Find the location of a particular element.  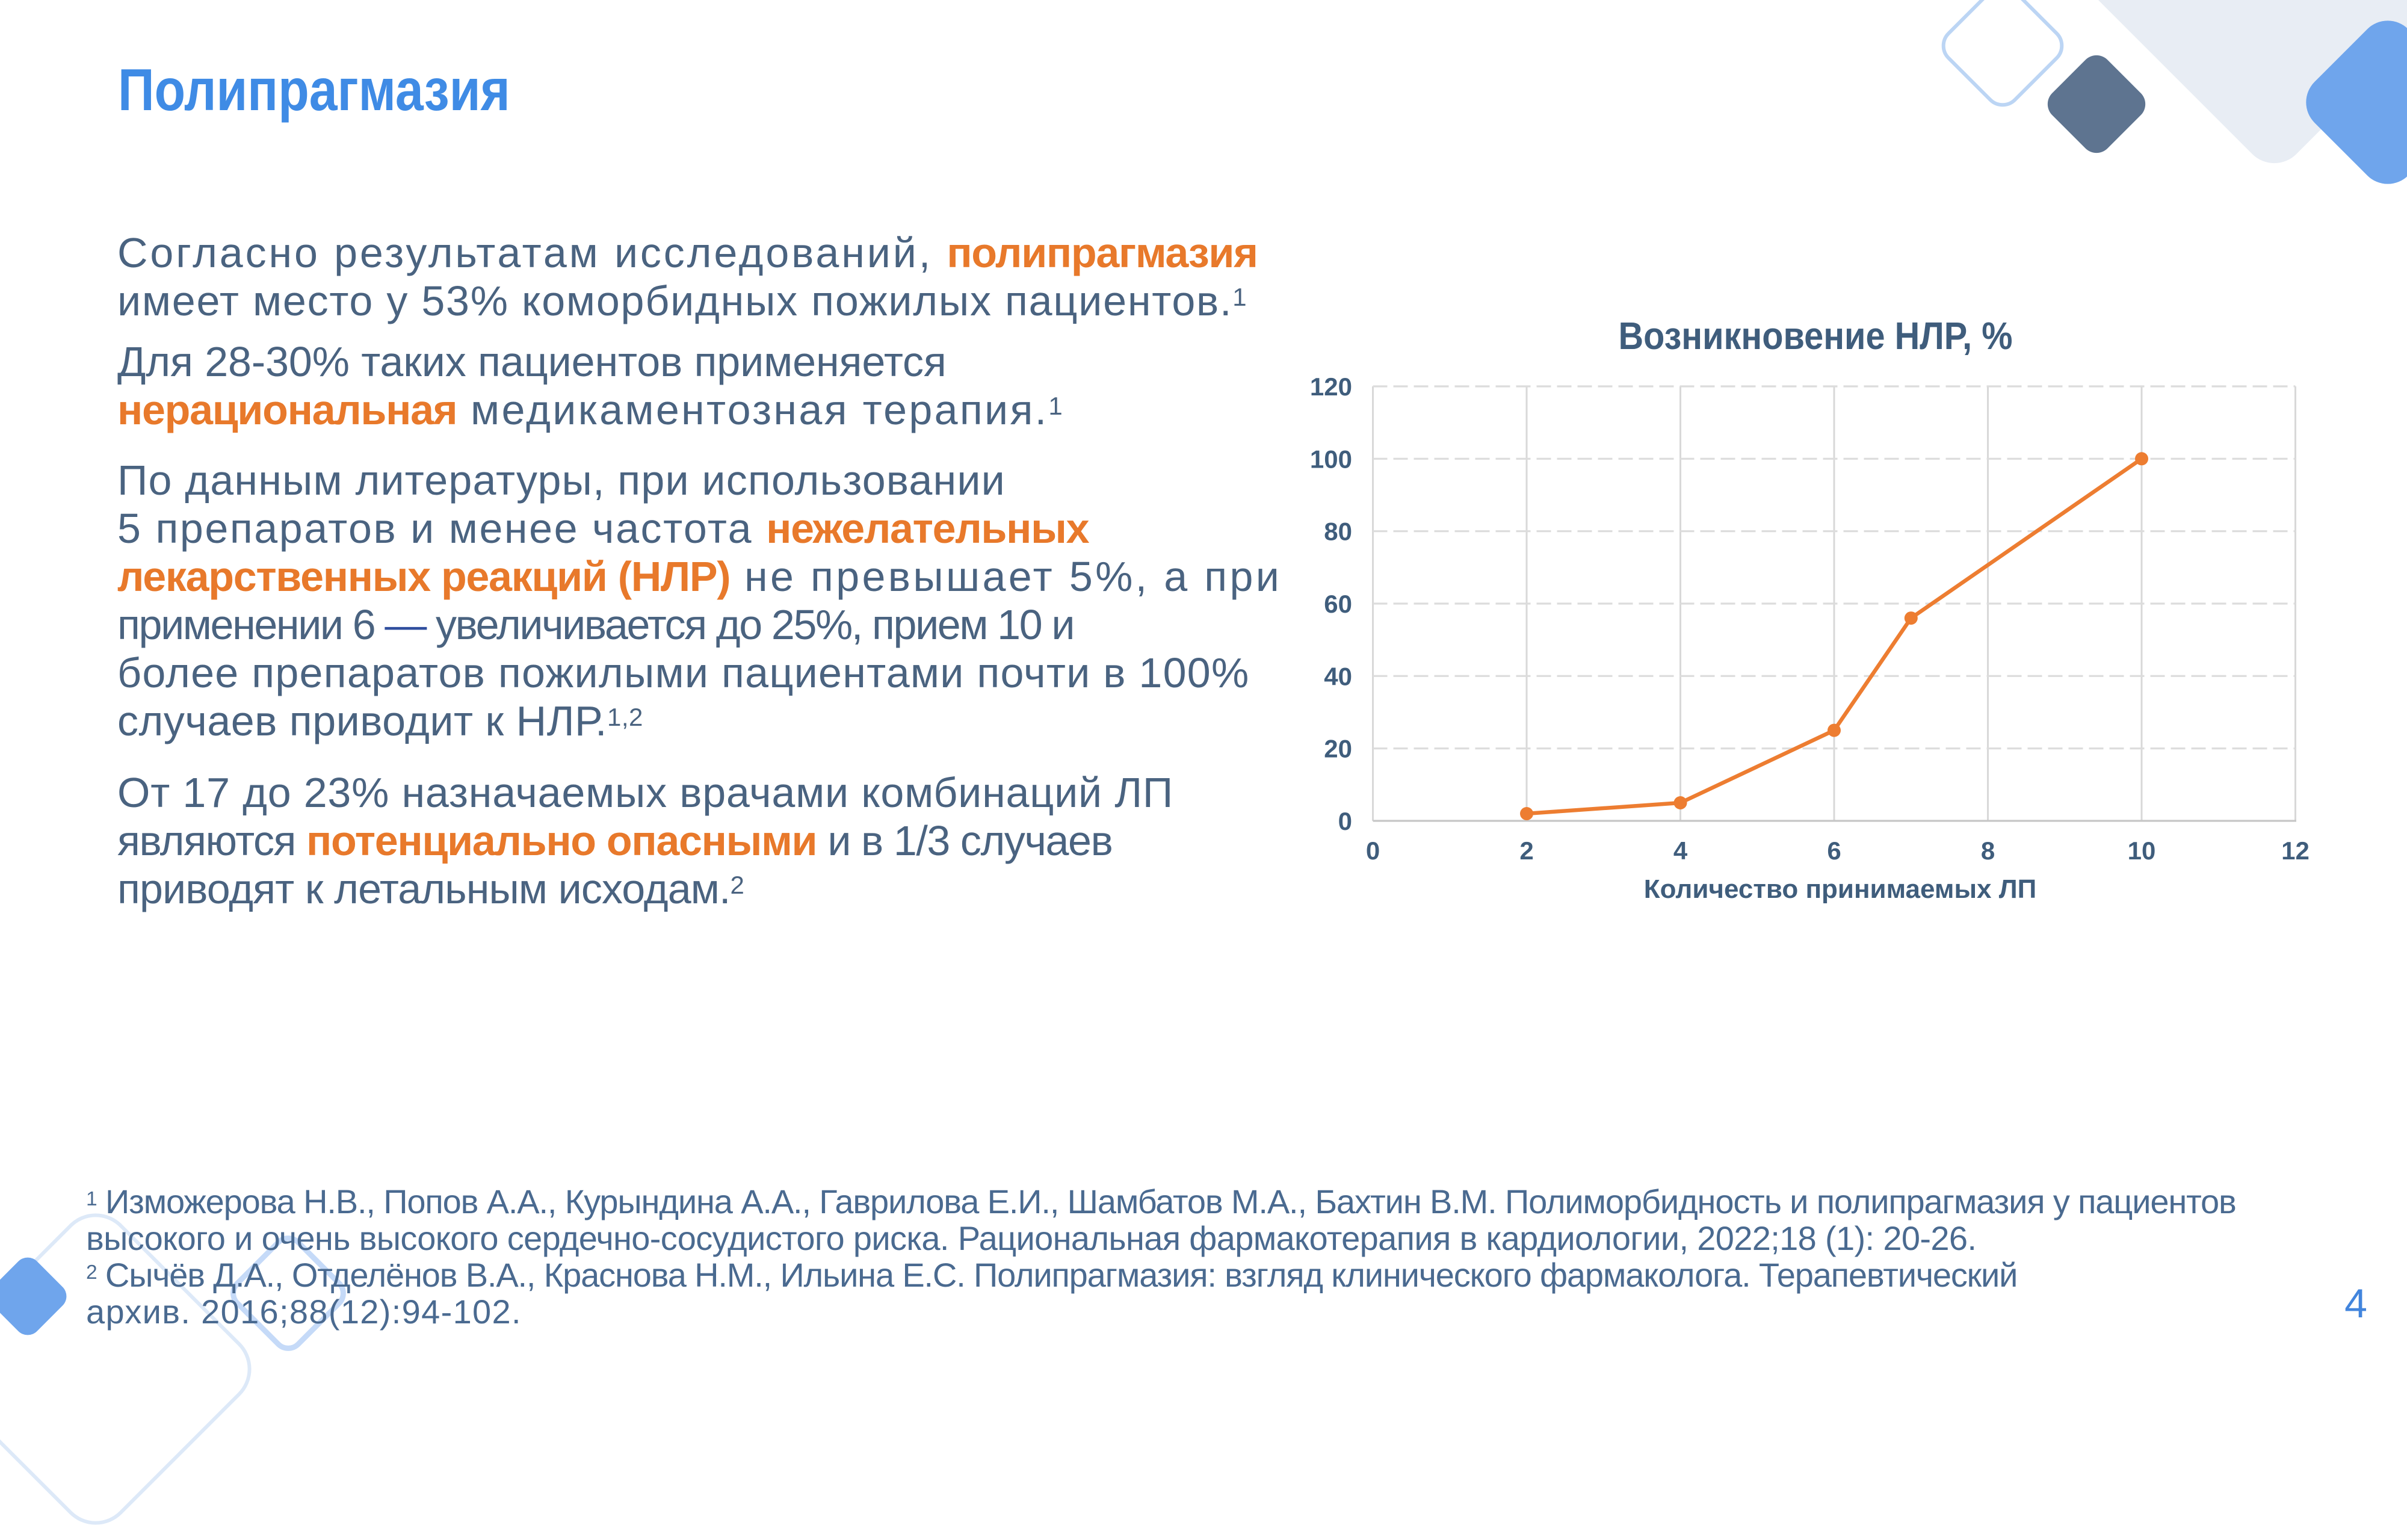

svg-text: Возникновение НЛР, % is located at coordinates (1816, 335).